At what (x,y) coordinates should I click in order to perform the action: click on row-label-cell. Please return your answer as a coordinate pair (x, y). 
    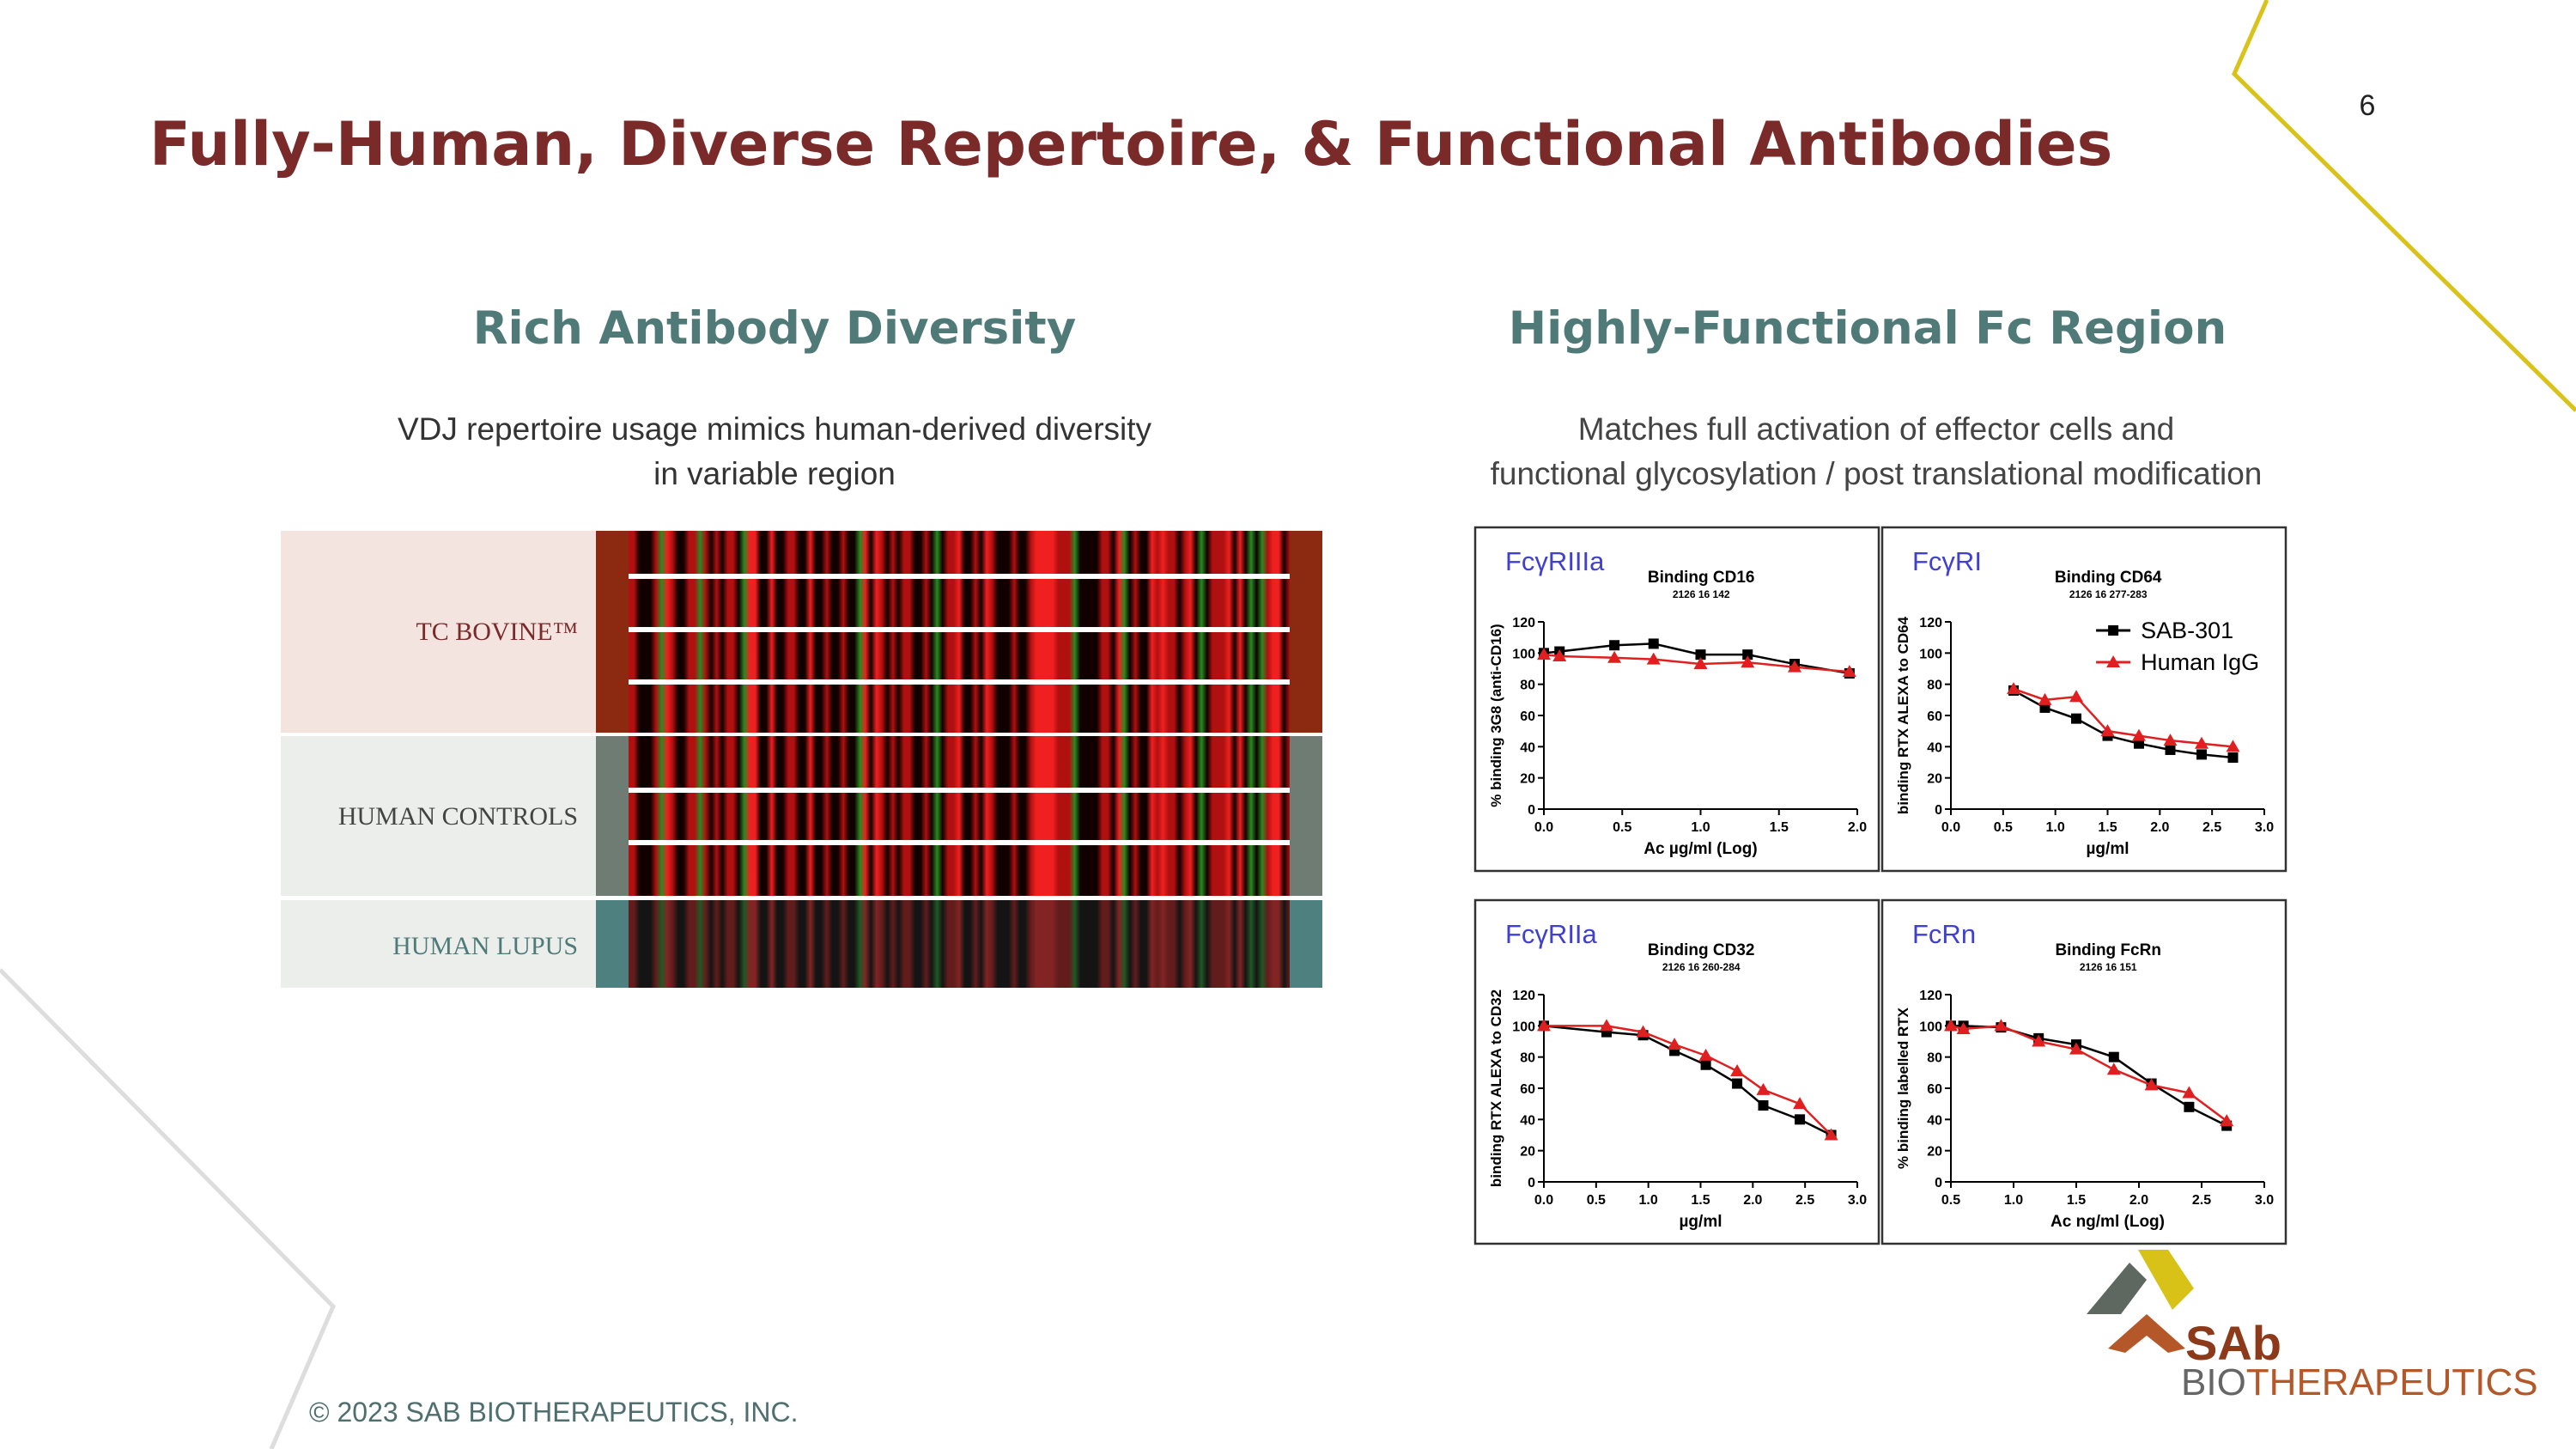
    Looking at the image, I should click on (439, 816).